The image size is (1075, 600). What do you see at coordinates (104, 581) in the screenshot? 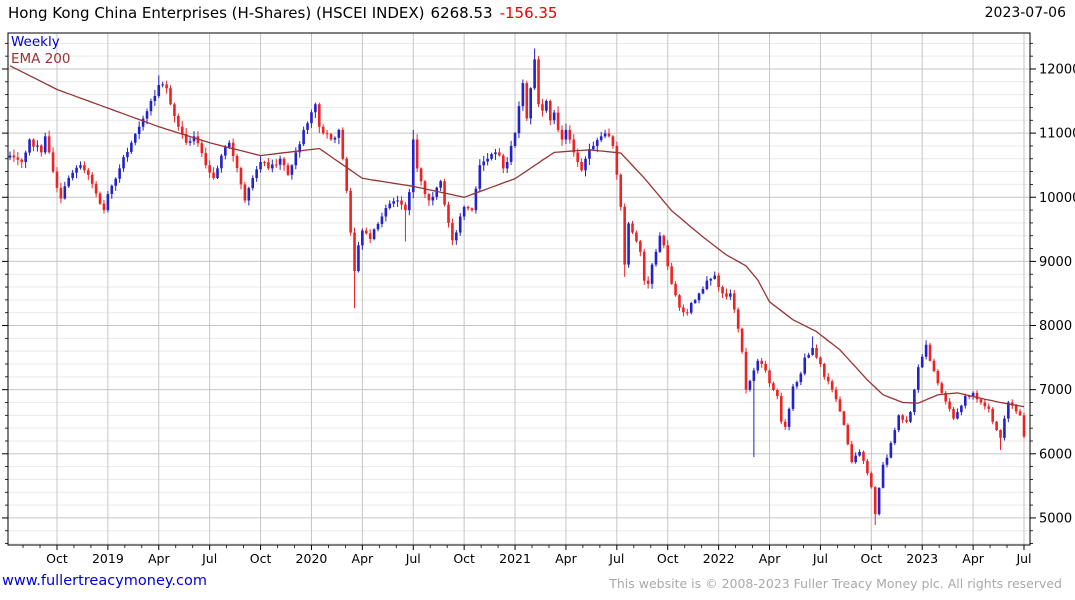
I see `site-link: www.fullertreacymoney.com` at bounding box center [104, 581].